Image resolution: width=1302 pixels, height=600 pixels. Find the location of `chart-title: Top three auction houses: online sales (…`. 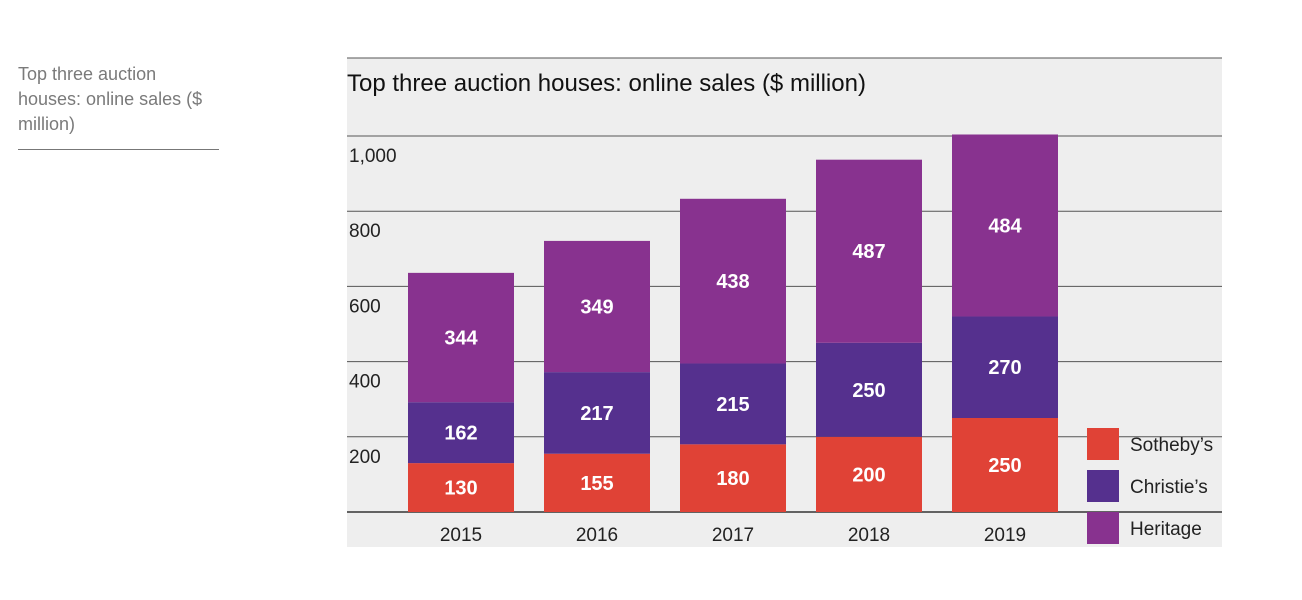

chart-title: Top three auction houses: online sales (… is located at coordinates (606, 83).